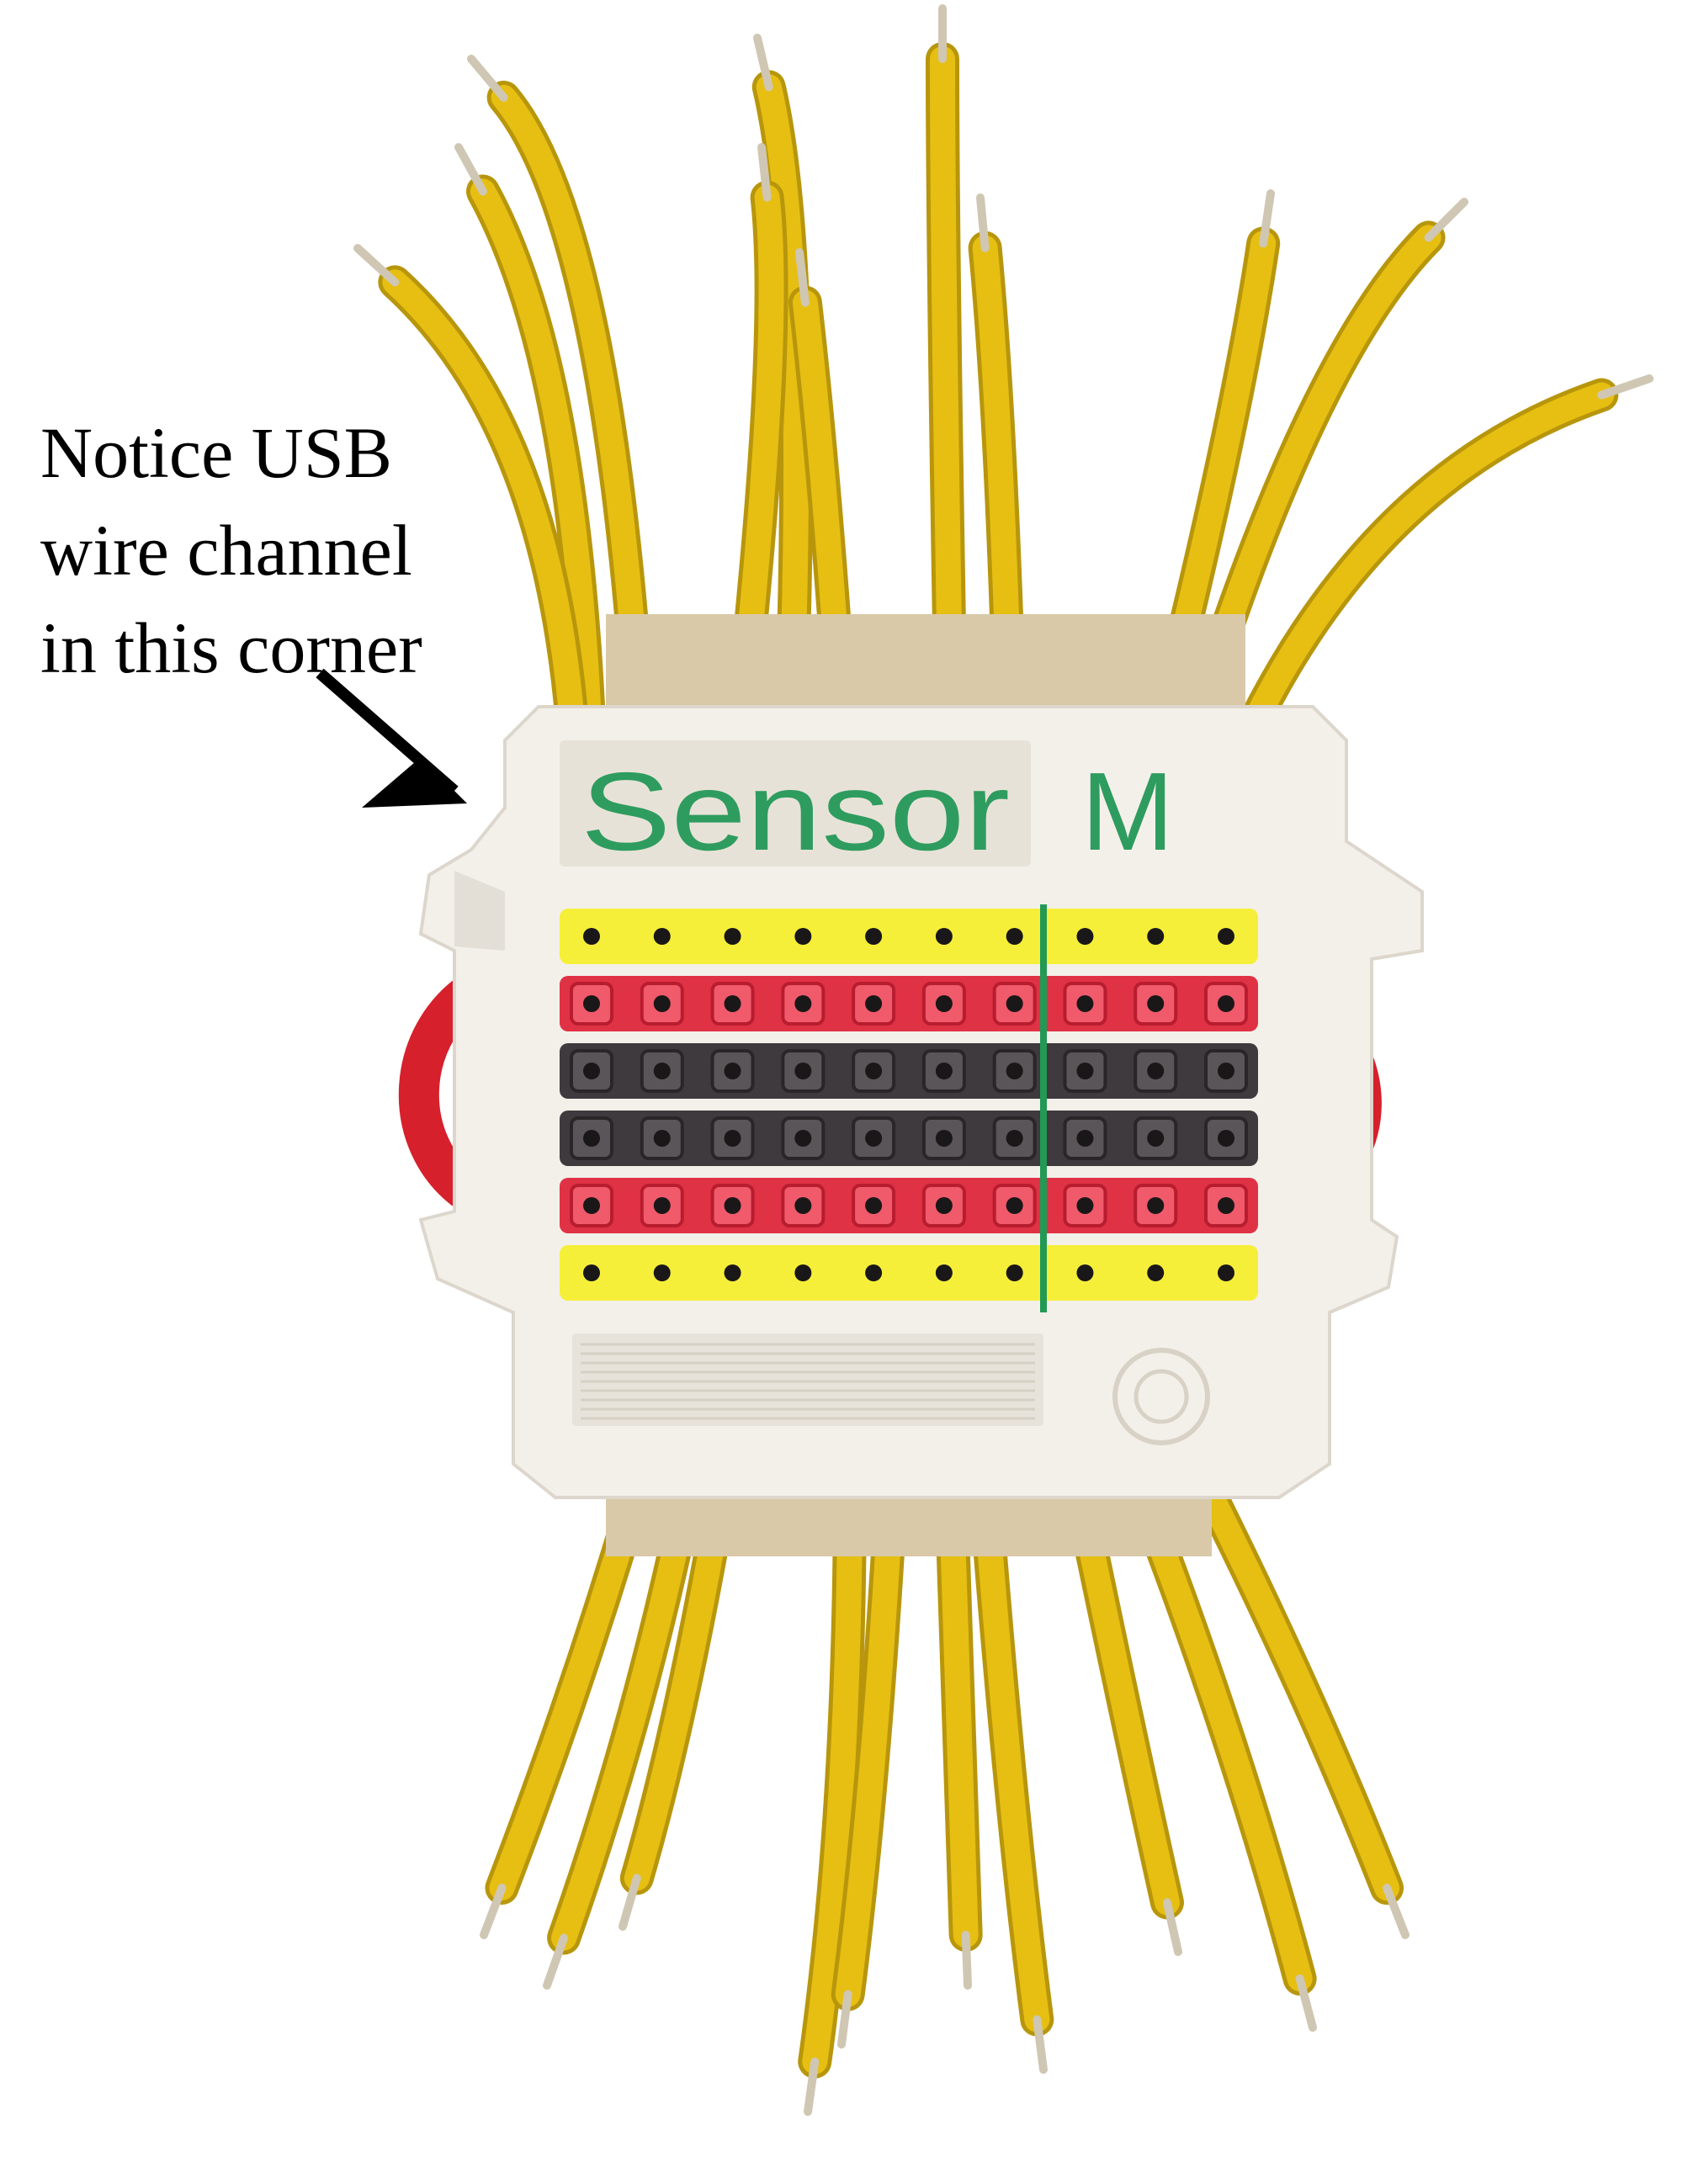  I want to click on module-label: Sensor, so click(795, 811).